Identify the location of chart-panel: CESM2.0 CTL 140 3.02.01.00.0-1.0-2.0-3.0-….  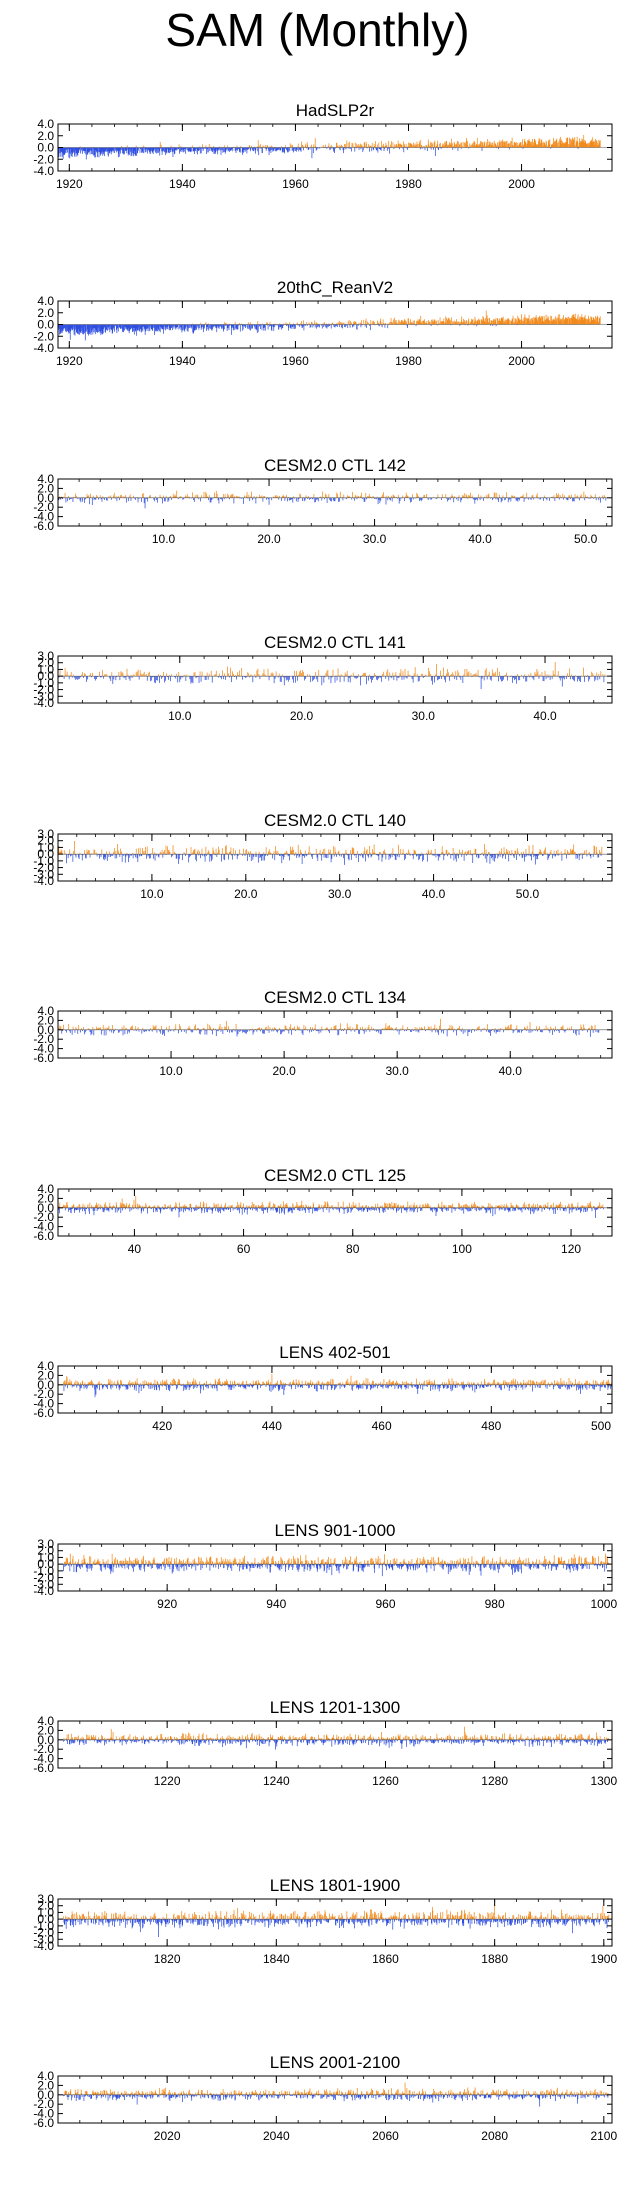
(323, 856).